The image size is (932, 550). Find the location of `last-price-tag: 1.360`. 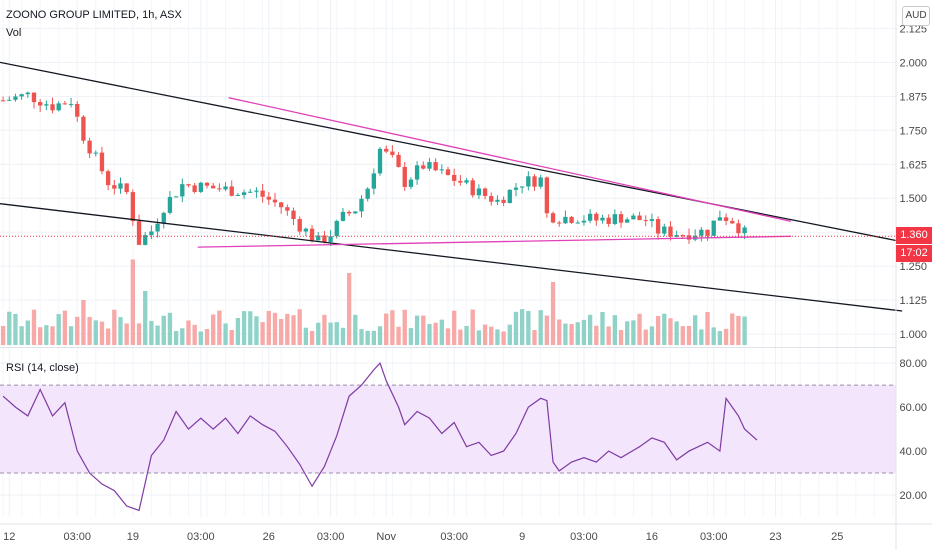

last-price-tag: 1.360 is located at coordinates (914, 236).